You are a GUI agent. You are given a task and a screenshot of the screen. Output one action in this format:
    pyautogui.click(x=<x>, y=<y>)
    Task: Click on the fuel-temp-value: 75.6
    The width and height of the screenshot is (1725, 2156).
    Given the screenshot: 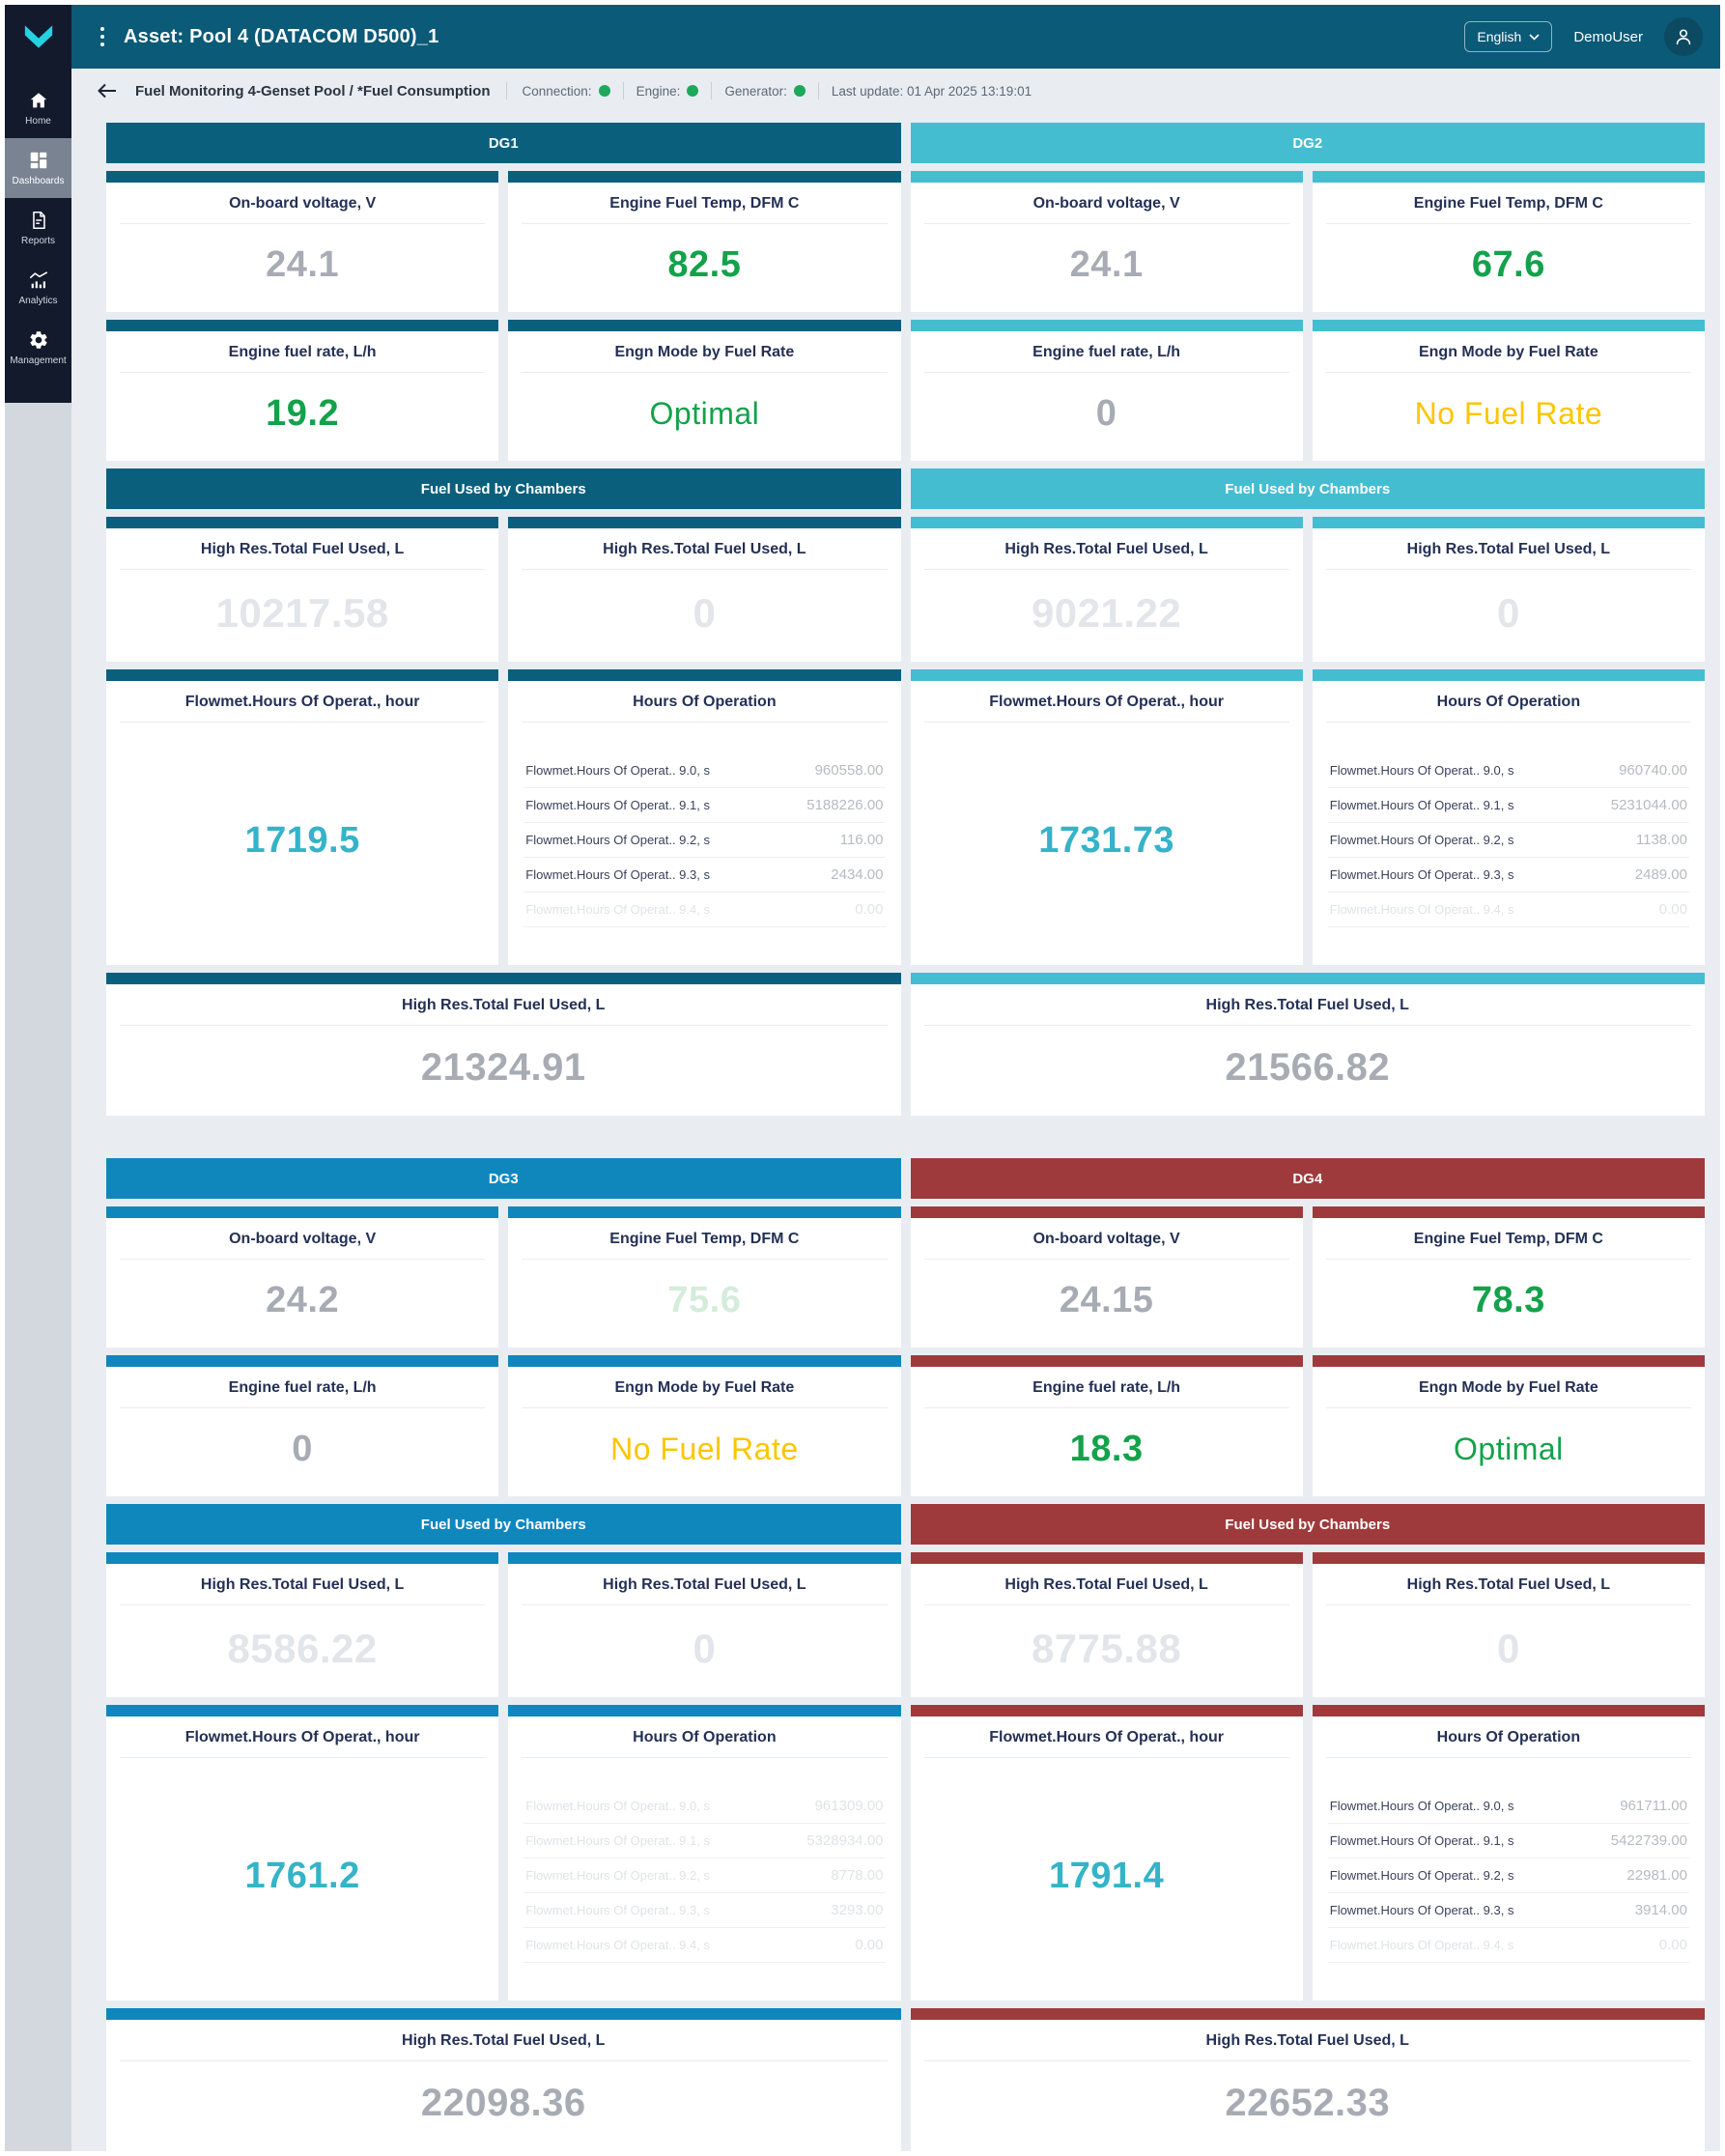 What is the action you would take?
    pyautogui.click(x=704, y=1300)
    